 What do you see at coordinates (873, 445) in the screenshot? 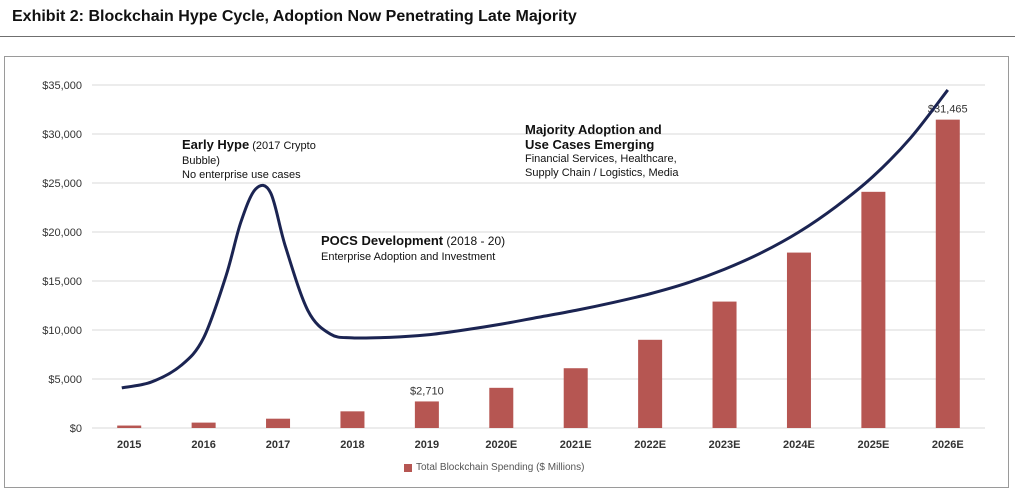
I see `x-tick-label: 2025E` at bounding box center [873, 445].